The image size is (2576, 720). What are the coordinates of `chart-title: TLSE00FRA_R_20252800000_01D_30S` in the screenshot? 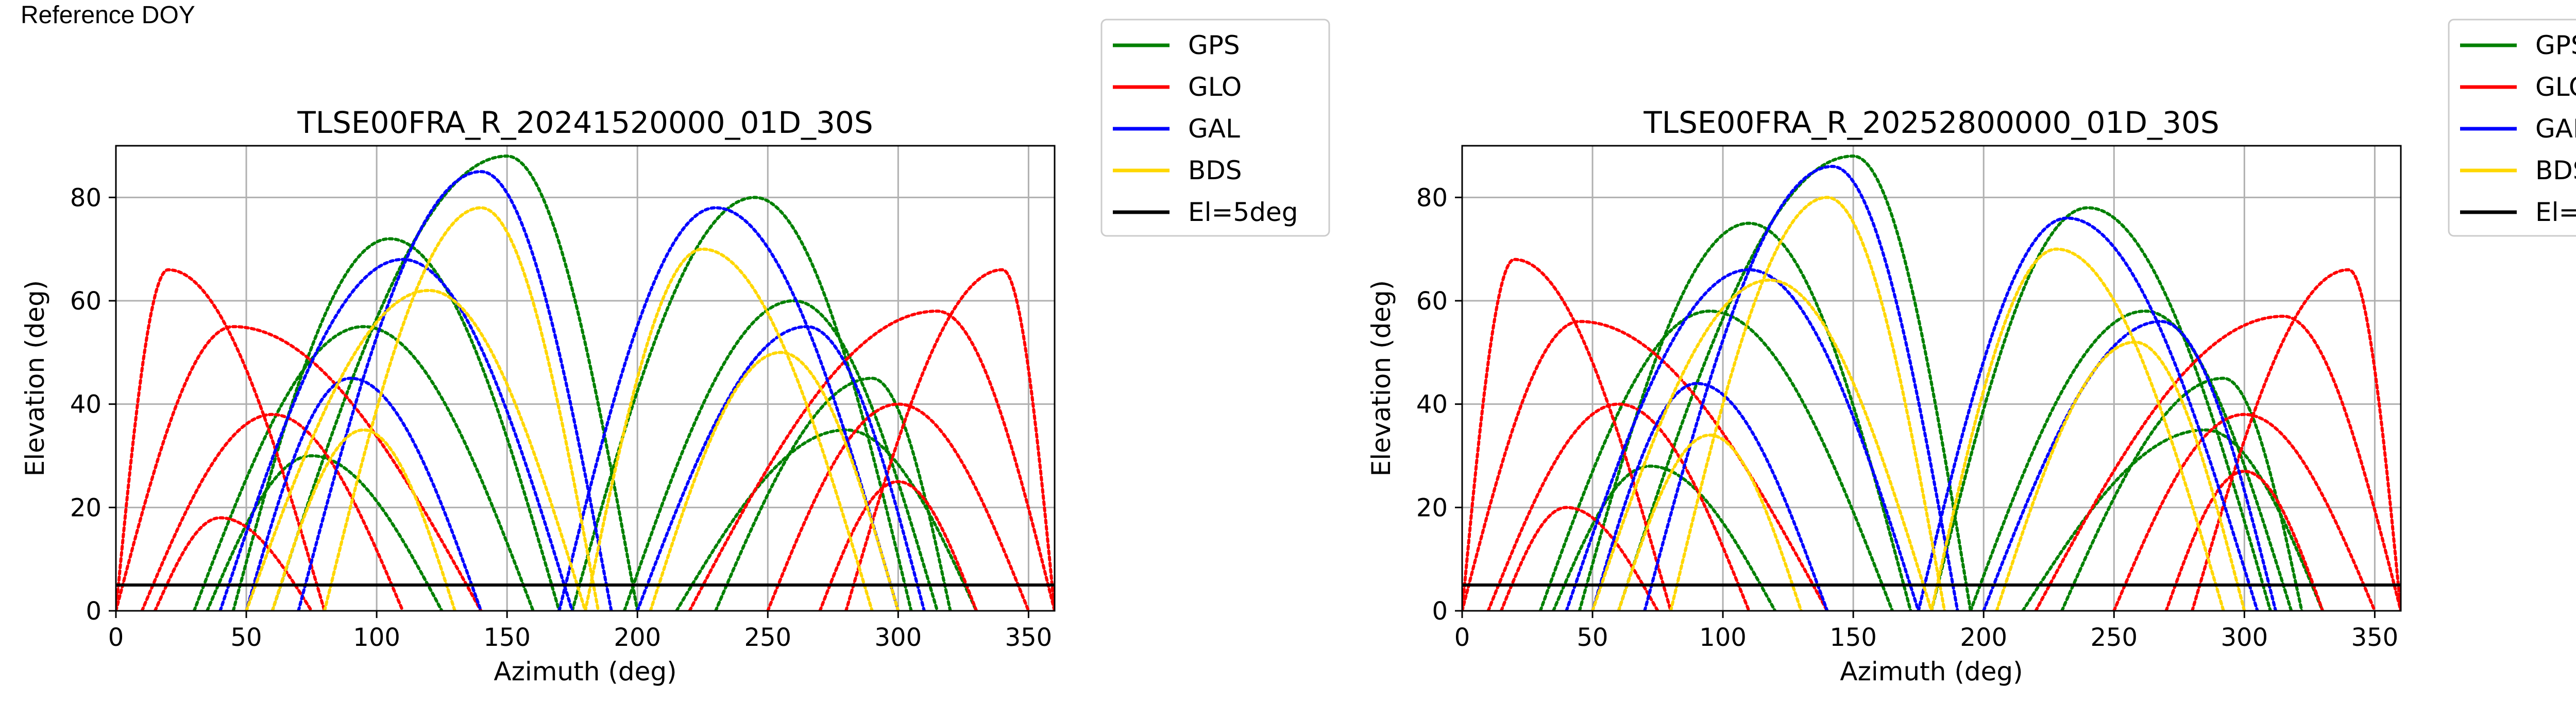 It's located at (1931, 122).